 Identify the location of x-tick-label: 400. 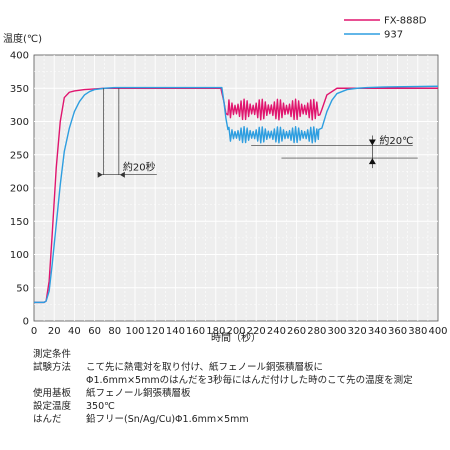
(437, 331).